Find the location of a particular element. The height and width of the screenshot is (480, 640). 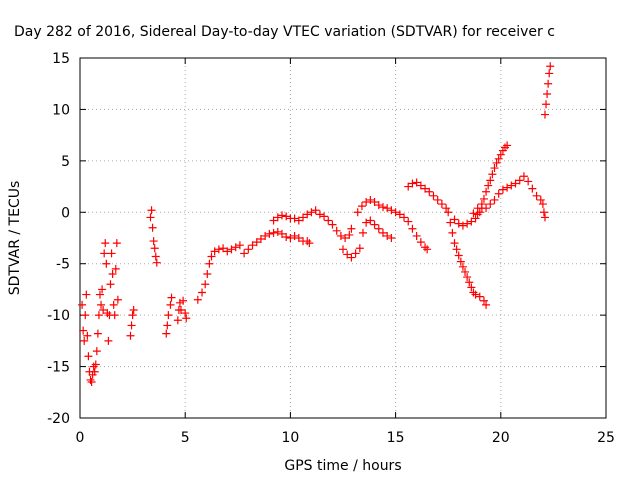

x-tick-label: 5 is located at coordinates (185, 438).